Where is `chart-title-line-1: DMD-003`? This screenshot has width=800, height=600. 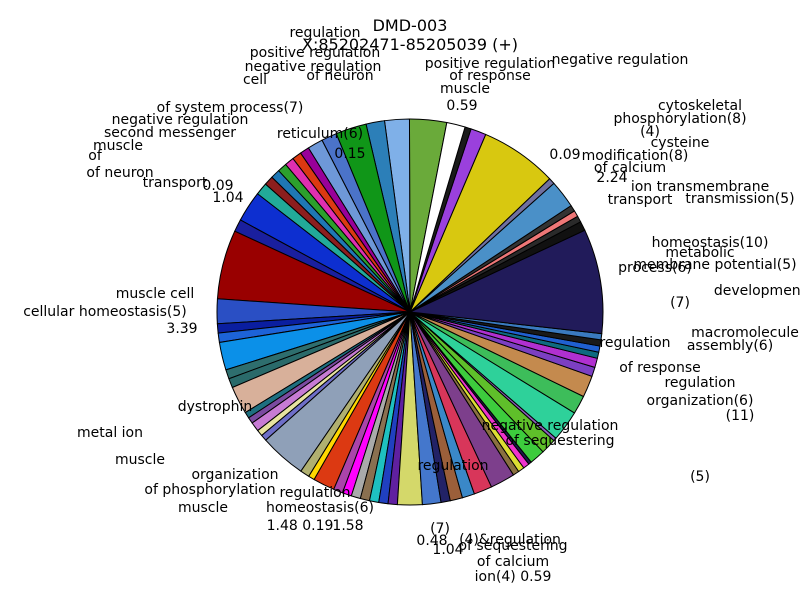
chart-title-line-1: DMD-003 is located at coordinates (410, 25).